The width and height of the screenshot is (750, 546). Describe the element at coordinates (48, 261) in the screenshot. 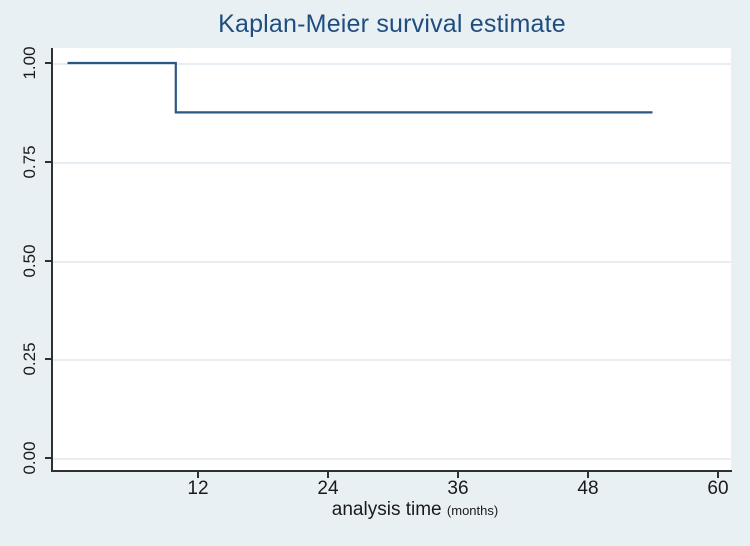

I see `y-tick-0.50` at that location.